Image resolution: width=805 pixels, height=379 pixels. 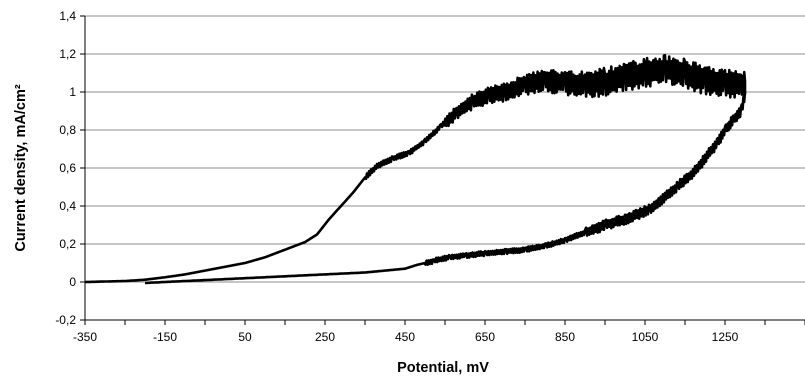 I want to click on y-tick-label: 0,6, so click(x=67, y=168).